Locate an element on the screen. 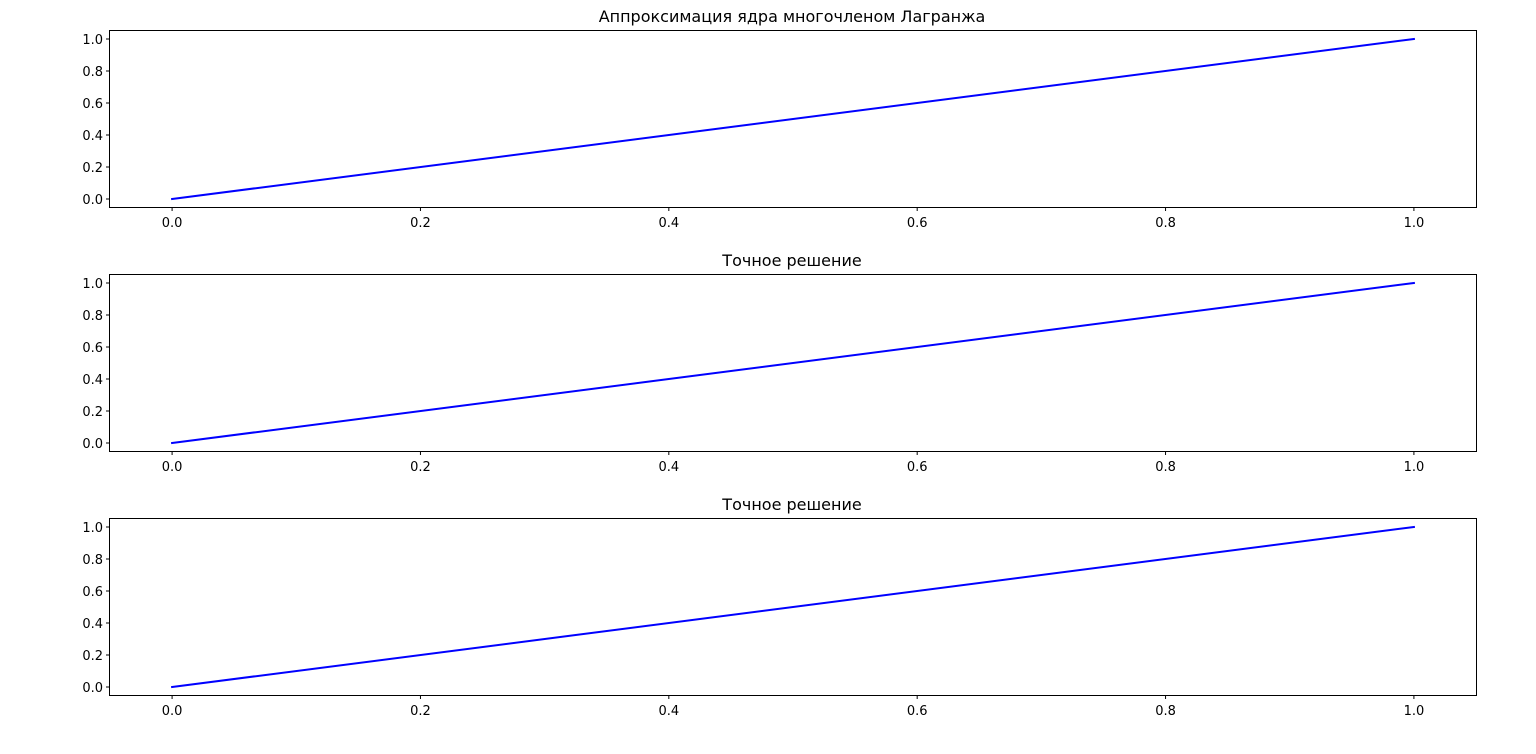  subplot-3-ytick-label: 0.4 is located at coordinates (92, 624).